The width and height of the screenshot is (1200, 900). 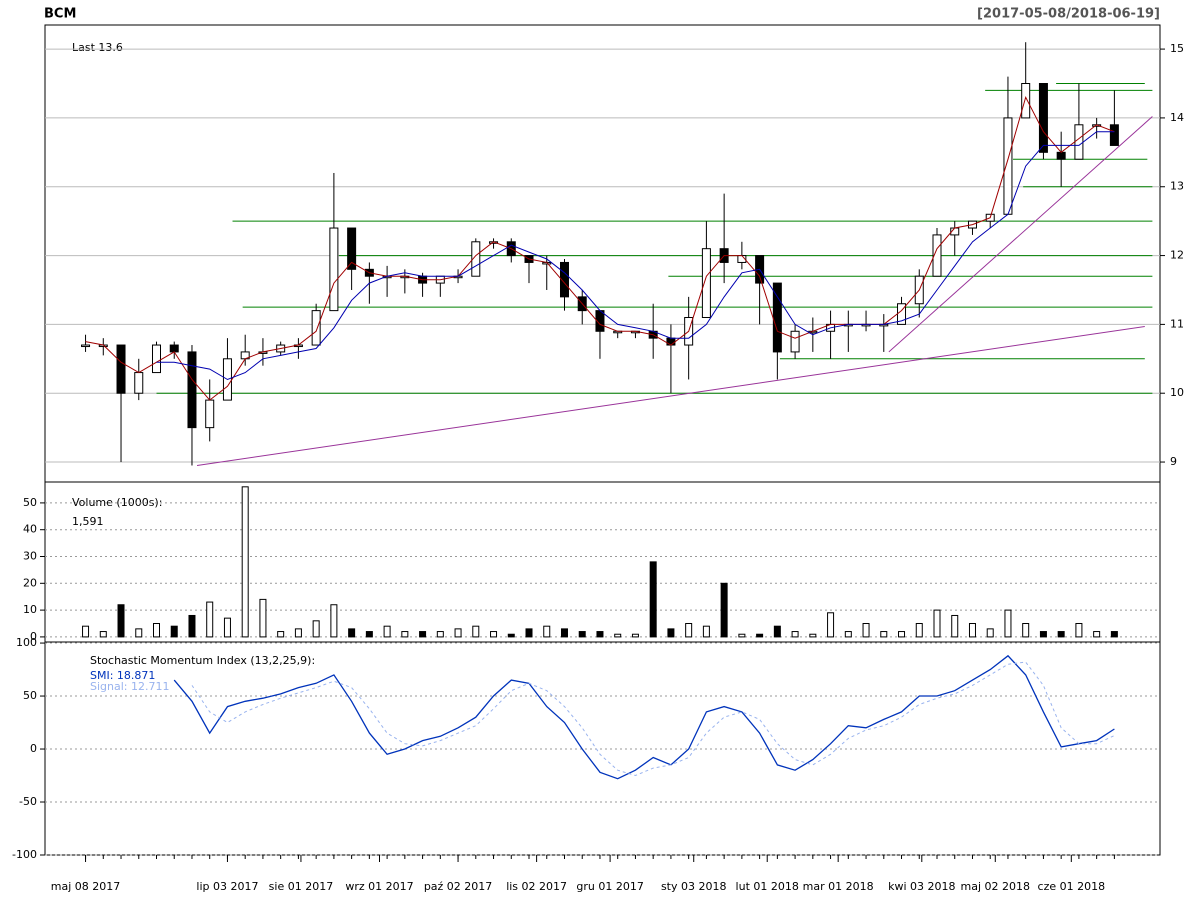 What do you see at coordinates (1177, 48) in the screenshot?
I see `y-tick-label: 15` at bounding box center [1177, 48].